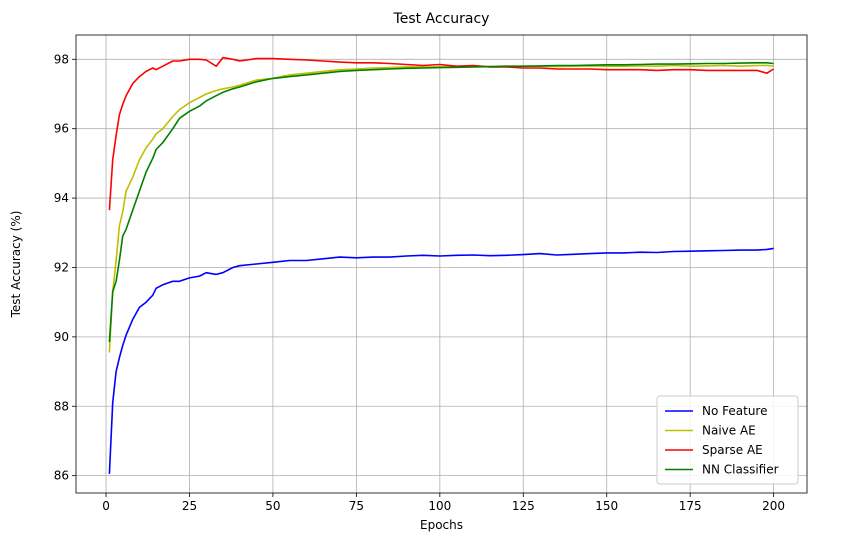  What do you see at coordinates (61, 337) in the screenshot?
I see `y-tick-label: 90` at bounding box center [61, 337].